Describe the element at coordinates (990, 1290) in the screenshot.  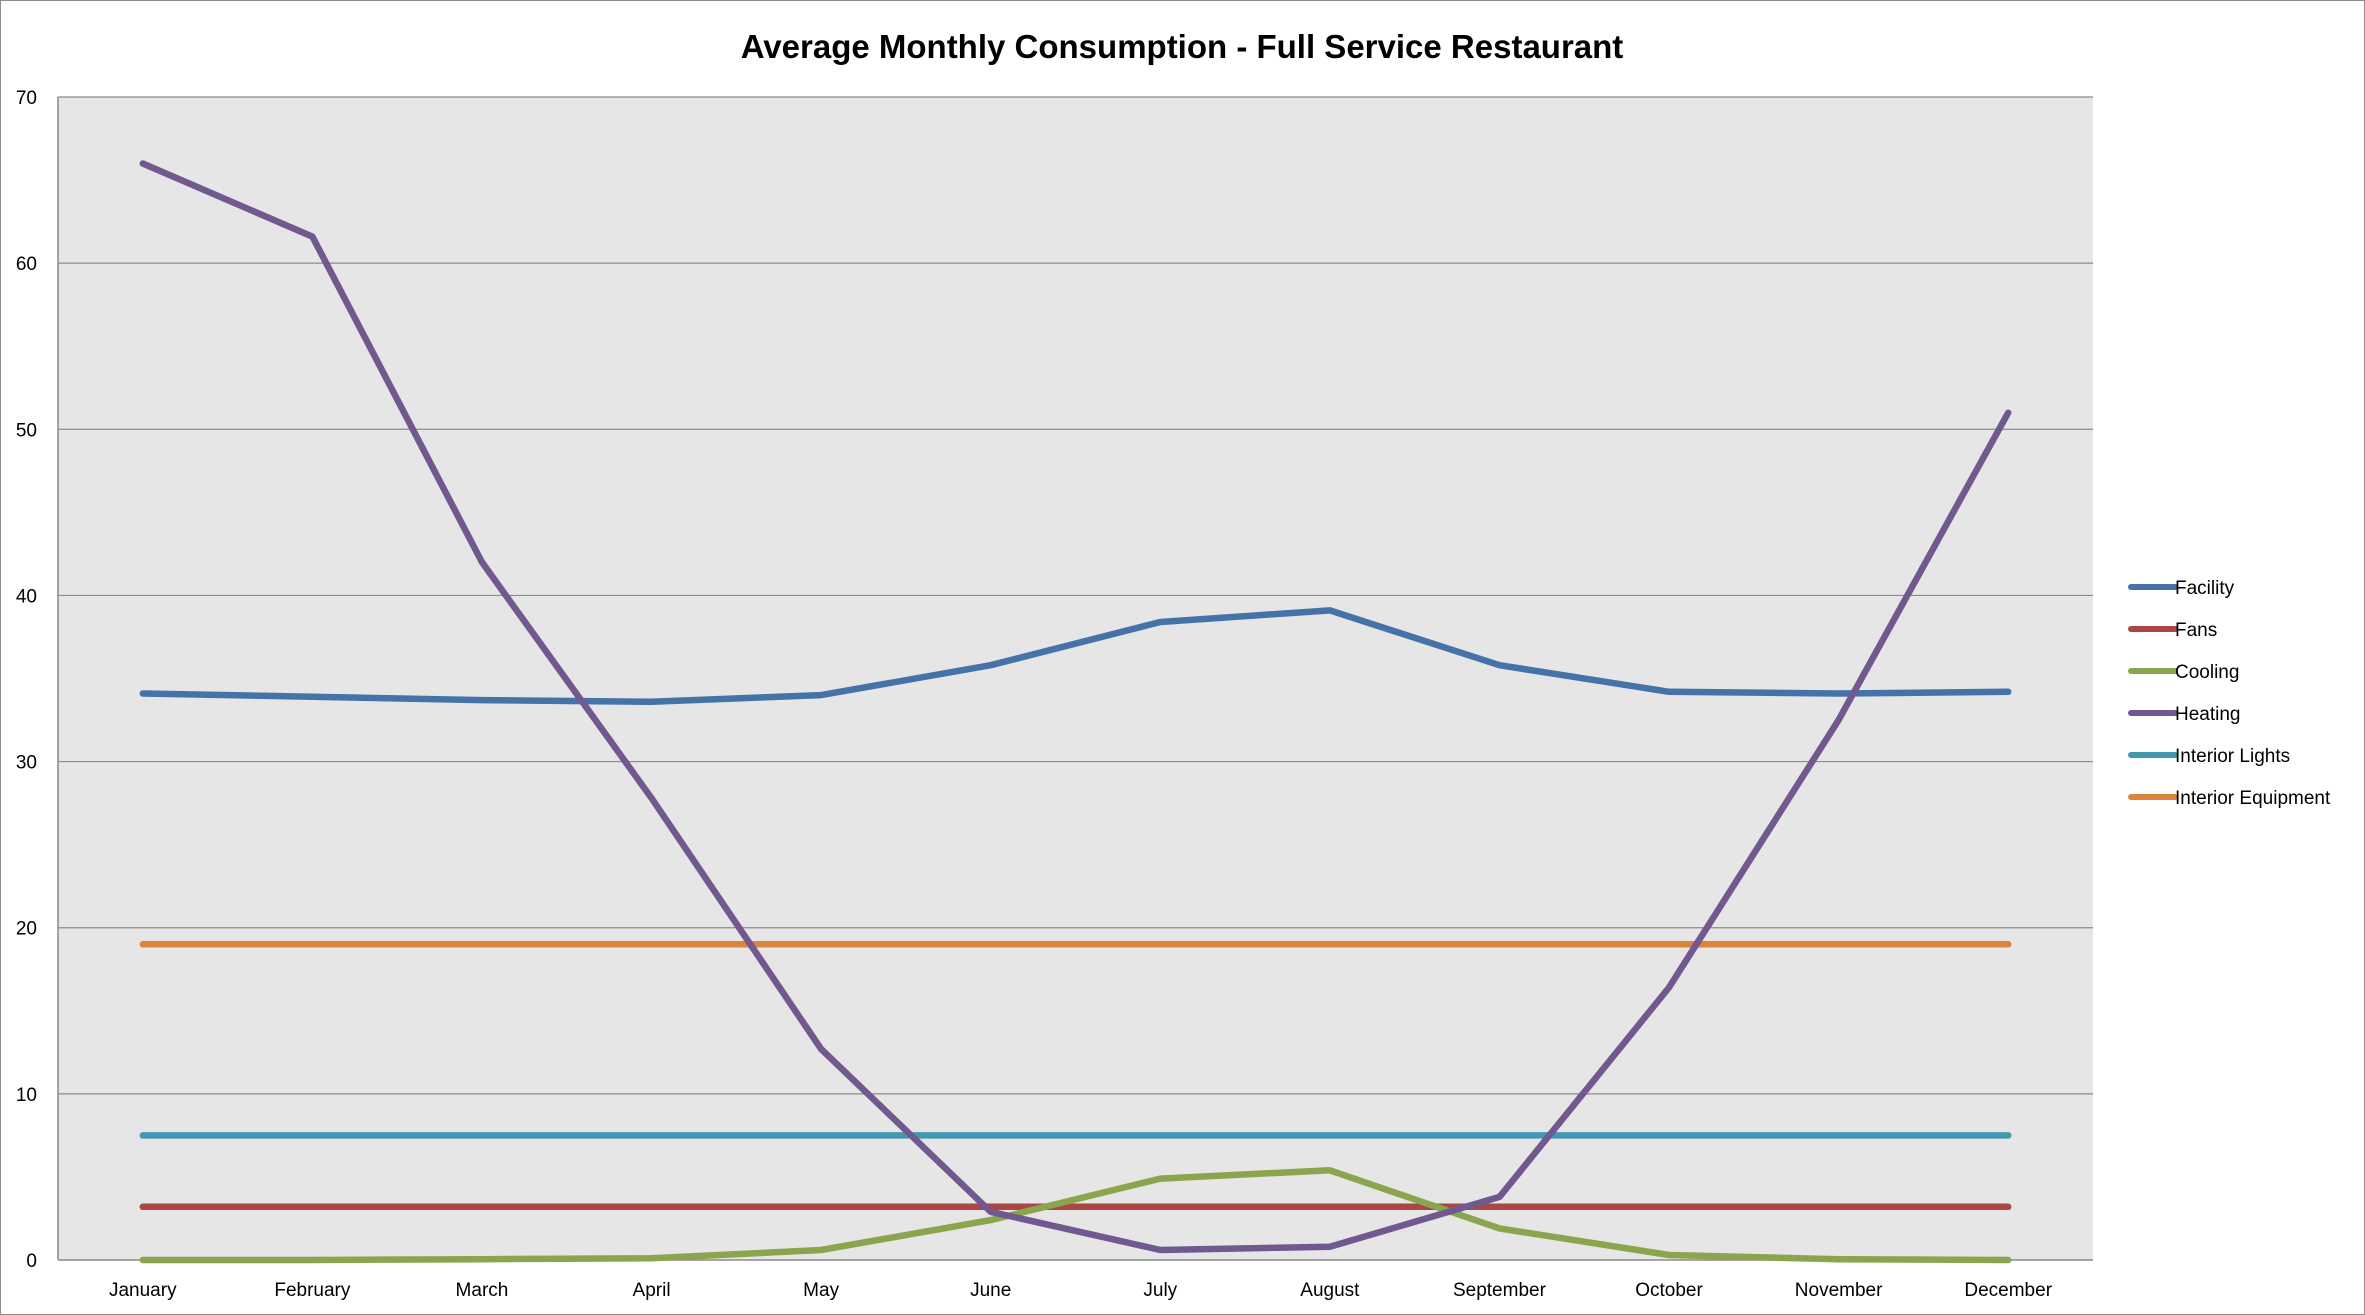
I see `x-tick-label: June` at that location.